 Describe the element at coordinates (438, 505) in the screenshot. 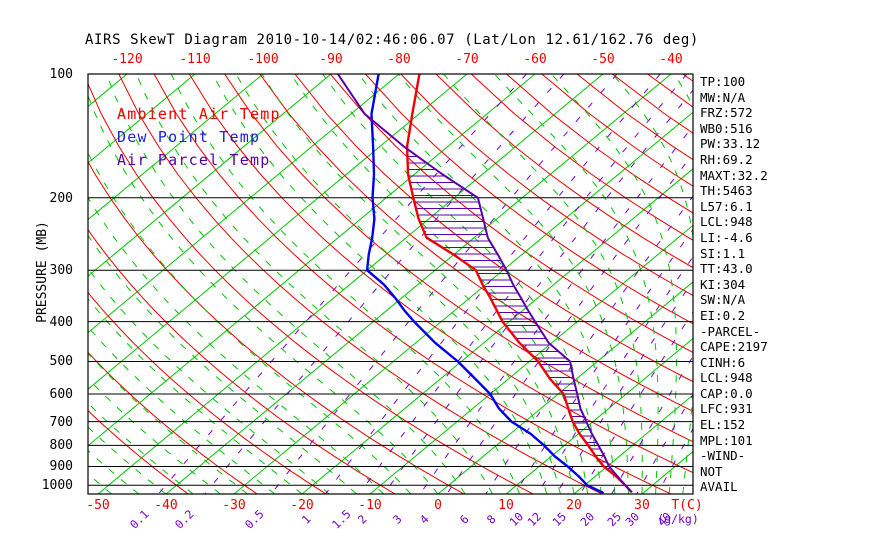

I see `bottom-temp-tick: 0` at that location.